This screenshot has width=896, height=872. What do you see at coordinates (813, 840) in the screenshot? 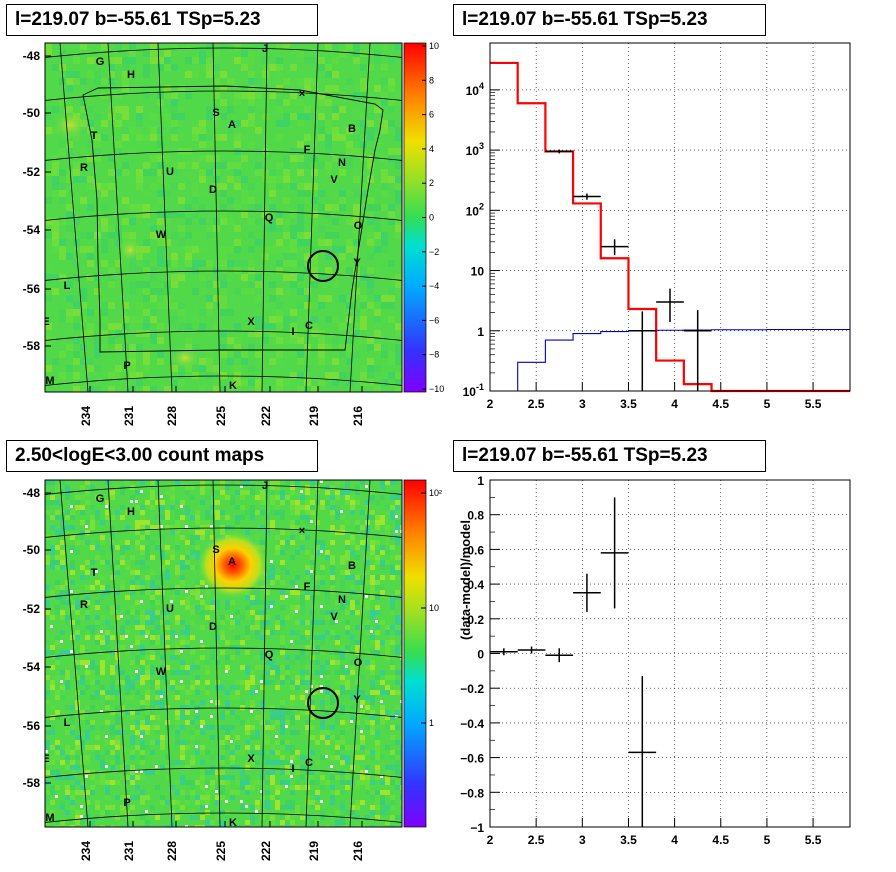
I see `x-tick-label: 5.5` at bounding box center [813, 840].